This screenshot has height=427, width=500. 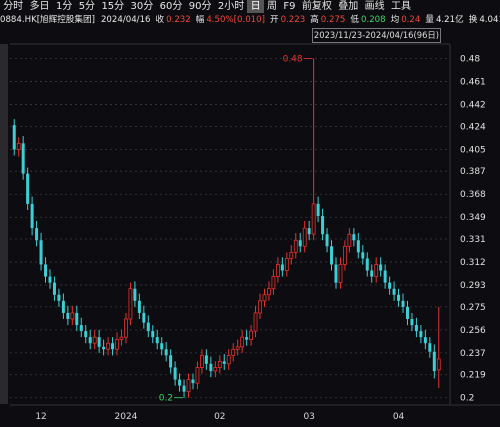 I want to click on toolbar-button: 90分, so click(x=200, y=6).